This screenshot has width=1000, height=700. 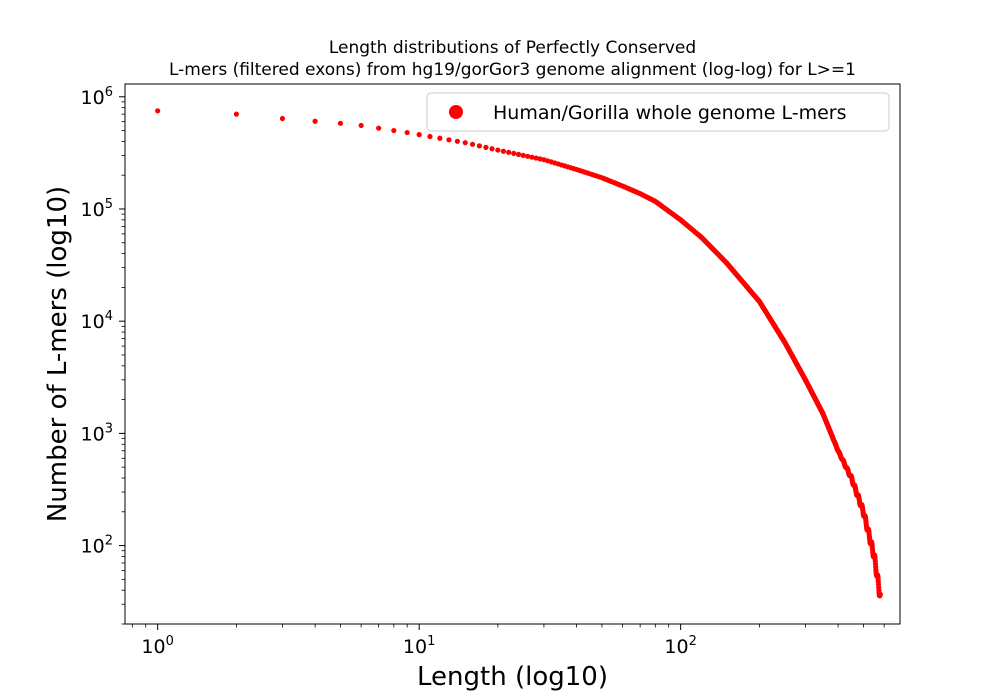 I want to click on x-tick-label: 101, so click(x=419, y=646).